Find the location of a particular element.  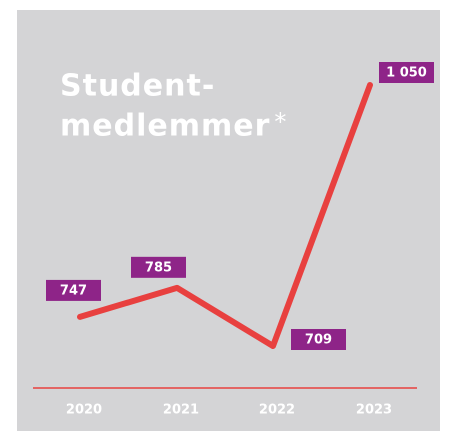

title-note: * is located at coordinates (280, 122).